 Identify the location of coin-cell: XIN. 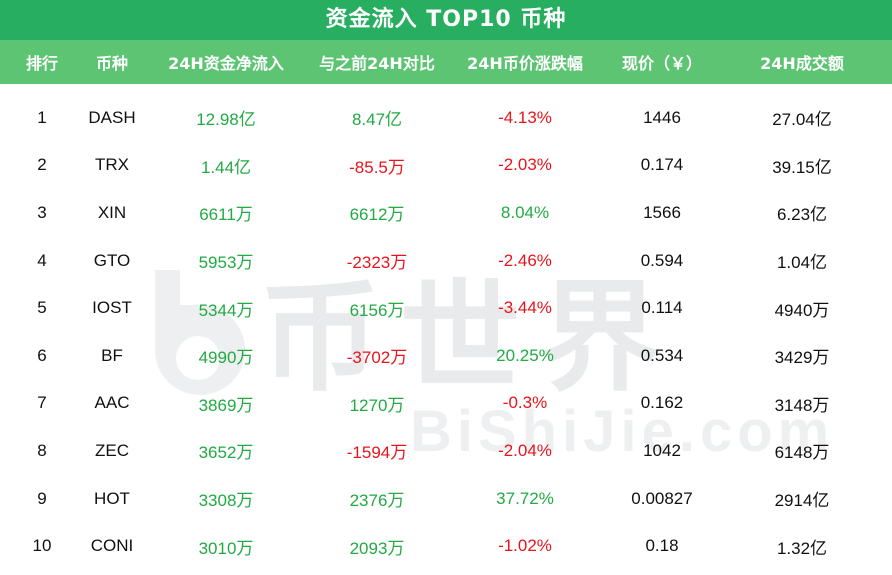
(112, 212).